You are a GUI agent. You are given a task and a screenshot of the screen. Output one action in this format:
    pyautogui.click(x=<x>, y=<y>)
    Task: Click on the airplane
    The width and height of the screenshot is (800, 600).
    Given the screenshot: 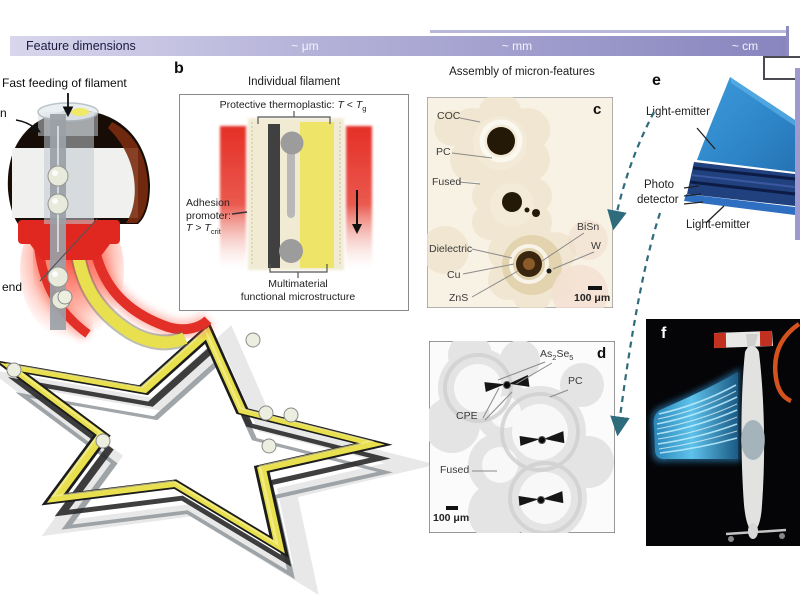 What is the action you would take?
    pyautogui.click(x=750, y=436)
    